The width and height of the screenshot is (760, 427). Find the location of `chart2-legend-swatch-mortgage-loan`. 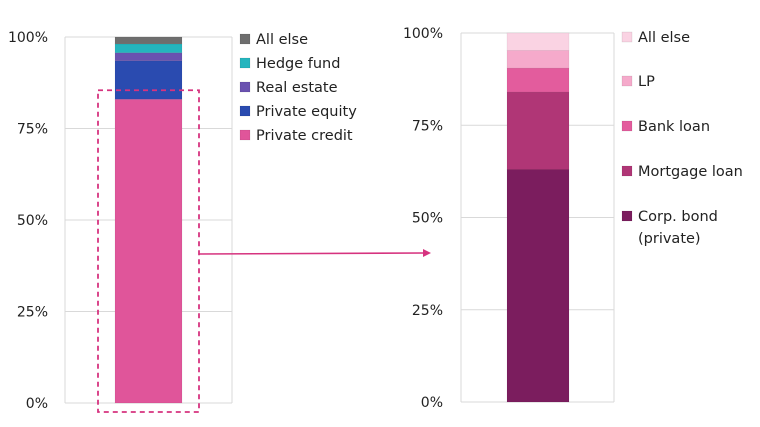

chart2-legend-swatch-mortgage-loan is located at coordinates (627, 171).